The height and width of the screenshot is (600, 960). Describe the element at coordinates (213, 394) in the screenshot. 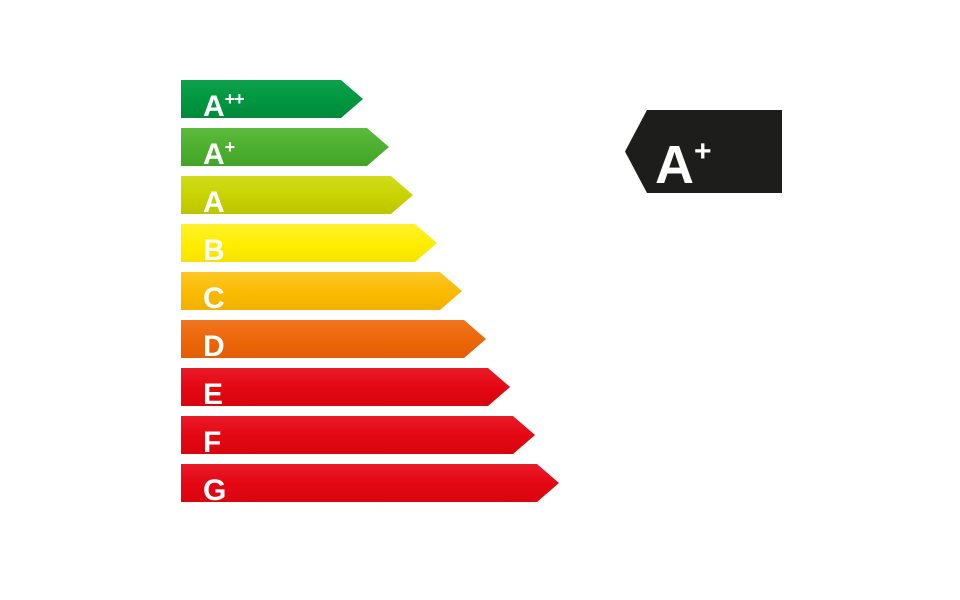

I see `efficiency-class-label: E` at that location.